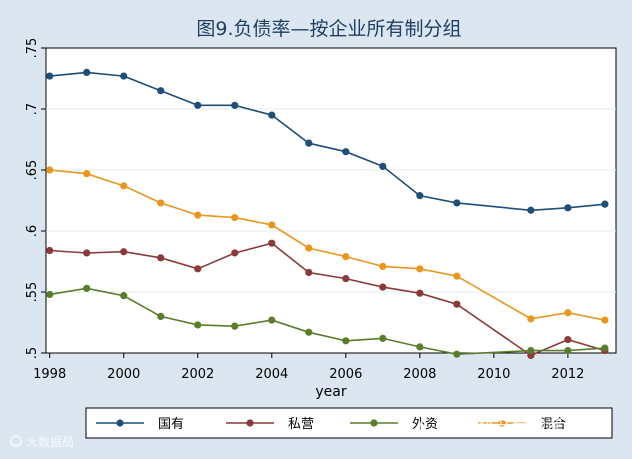  Describe the element at coordinates (32, 48) in the screenshot. I see `y-tick-label: .75` at that location.